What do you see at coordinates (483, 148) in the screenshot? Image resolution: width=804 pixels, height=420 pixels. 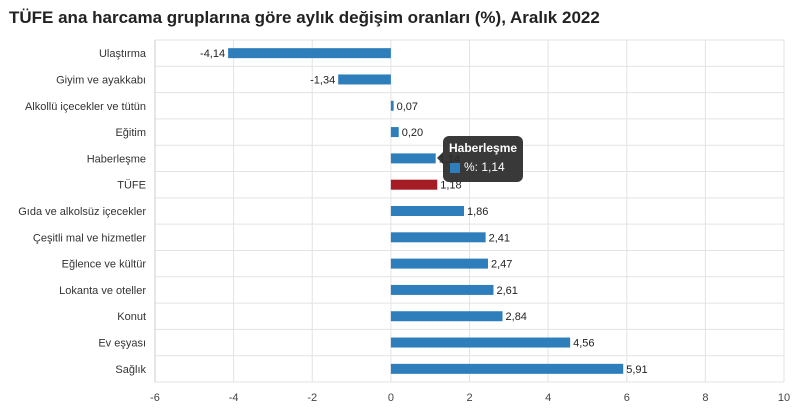 I see `tooltip-title: Haberleşme` at bounding box center [483, 148].